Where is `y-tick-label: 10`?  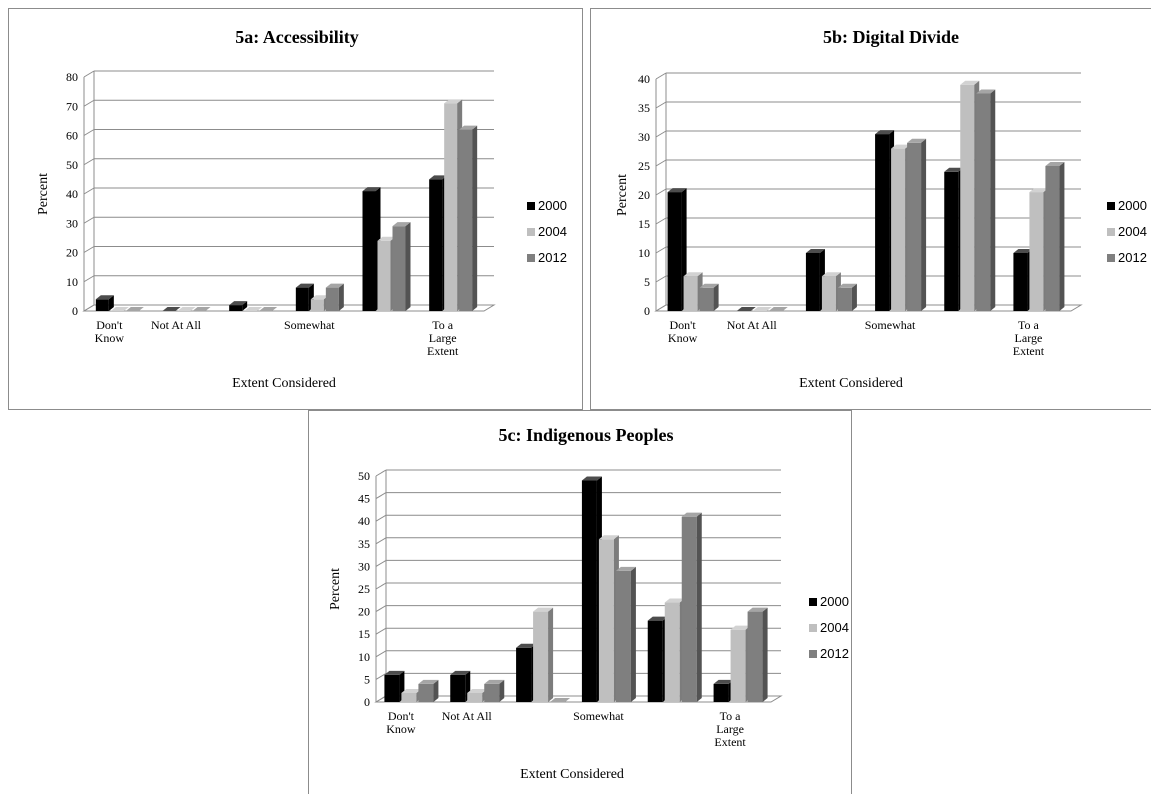 y-tick-label: 10 is located at coordinates (364, 657).